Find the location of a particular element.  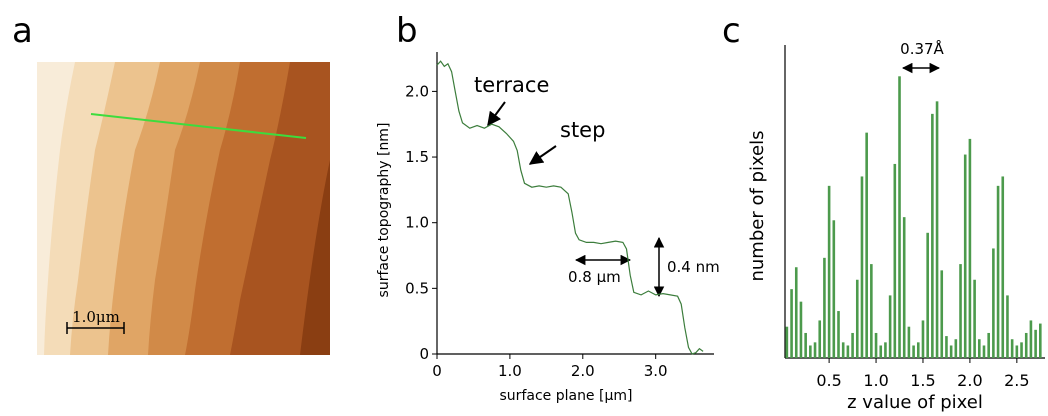

annotation: terrace is located at coordinates (511, 85).